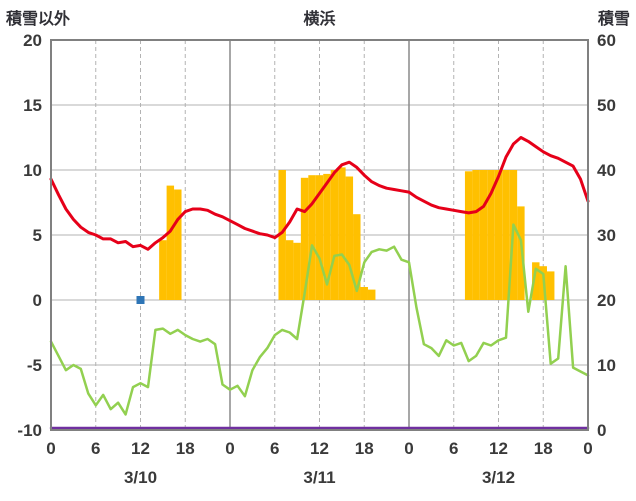 The height and width of the screenshot is (501, 636). What do you see at coordinates (34, 365) in the screenshot?
I see `svg-text: -5` at bounding box center [34, 365].